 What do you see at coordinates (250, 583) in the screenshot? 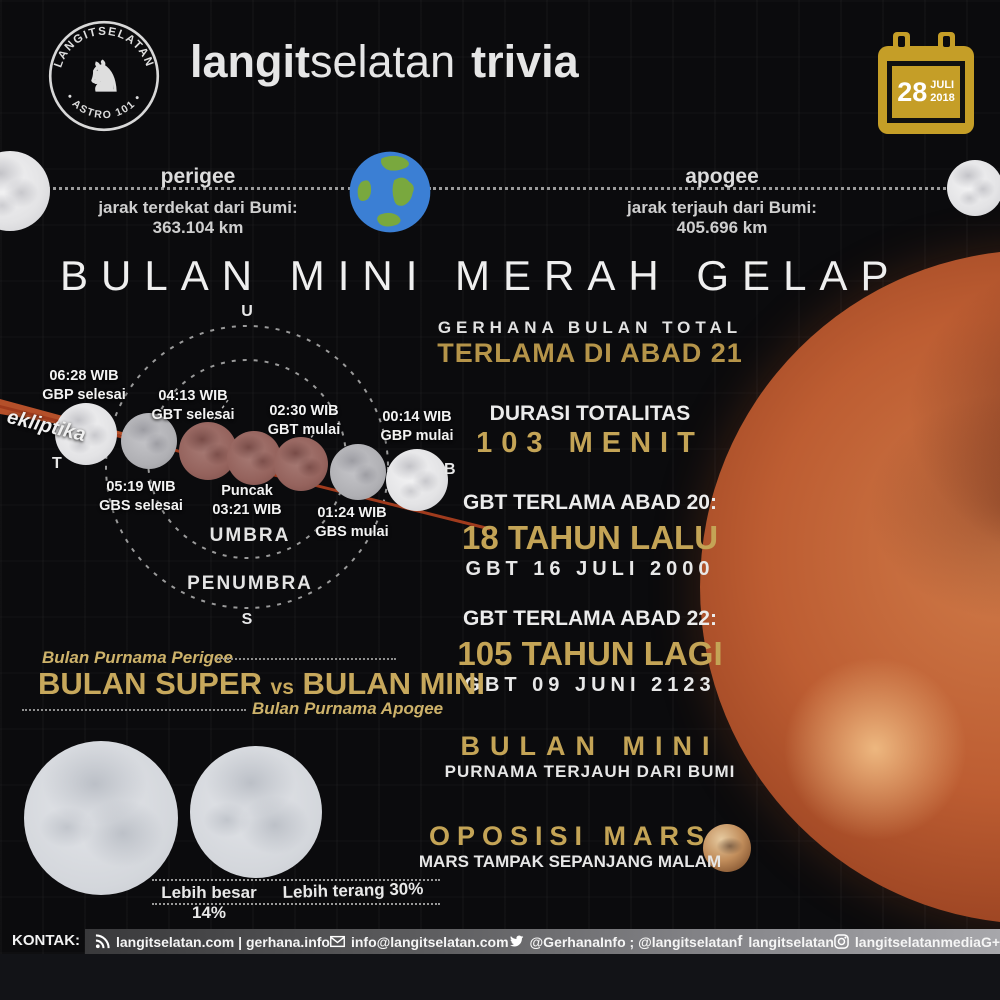
I see `penumbra-label: PENUMBRA` at bounding box center [250, 583].